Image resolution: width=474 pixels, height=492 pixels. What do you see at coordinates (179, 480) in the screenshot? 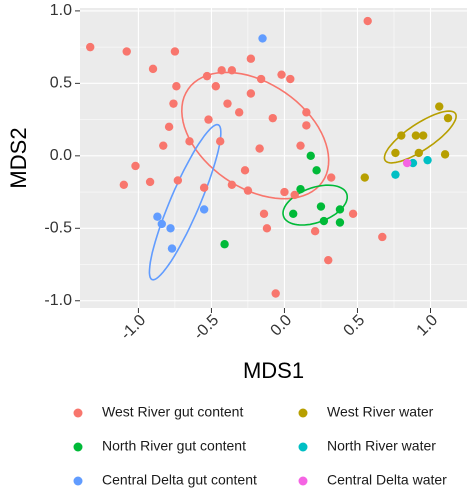
I see `legend-label: Central Delta gut content` at bounding box center [179, 480].